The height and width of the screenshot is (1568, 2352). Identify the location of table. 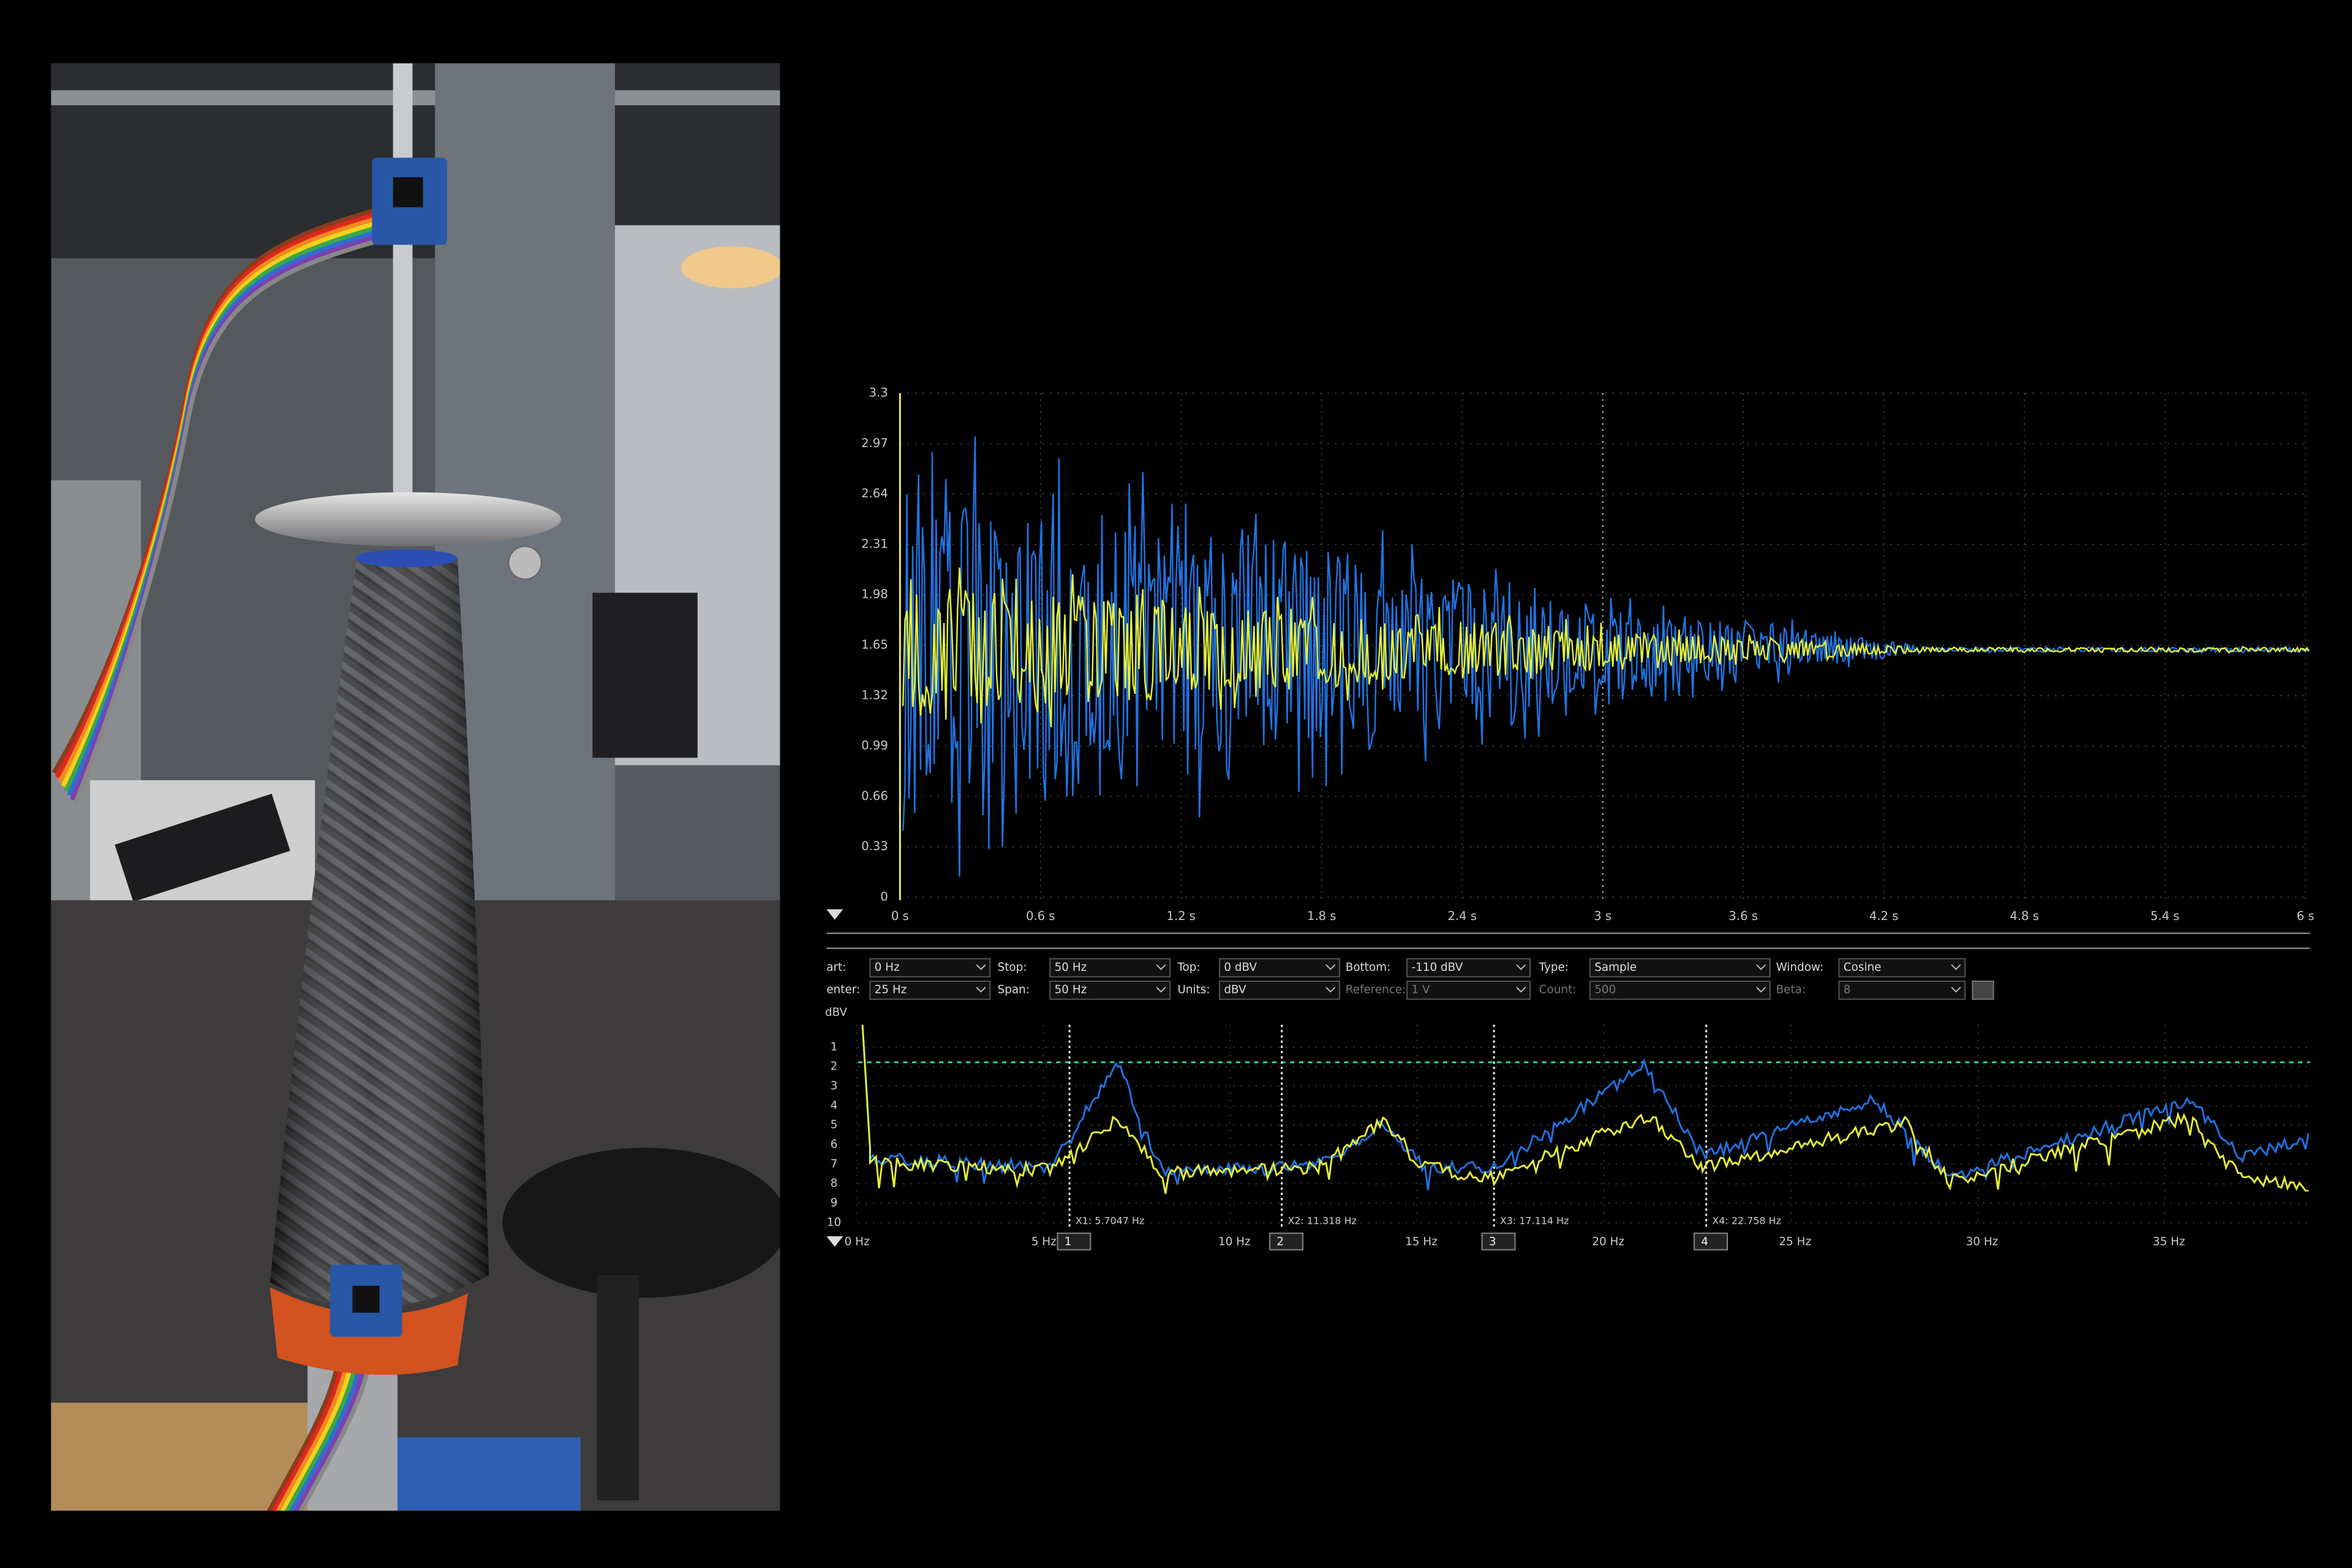
(187, 1457).